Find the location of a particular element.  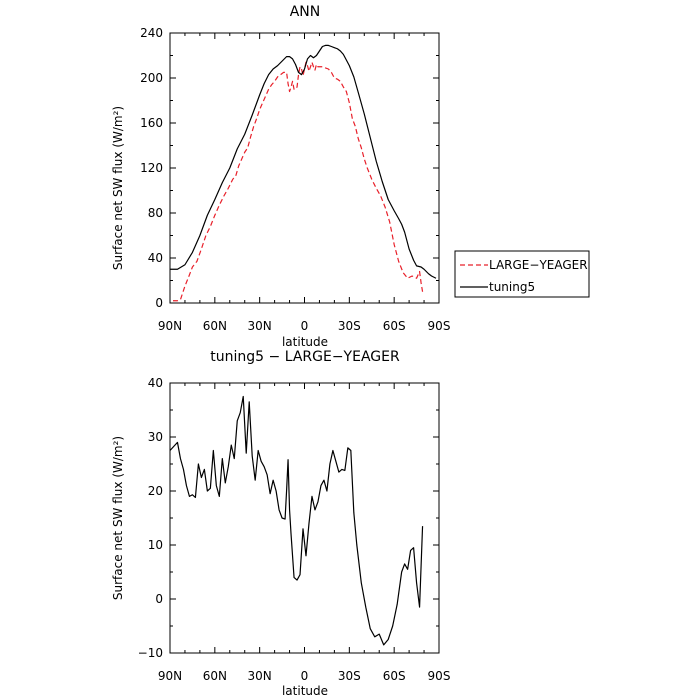

panel-ann-ytick-label: 240 is located at coordinates (151, 33).